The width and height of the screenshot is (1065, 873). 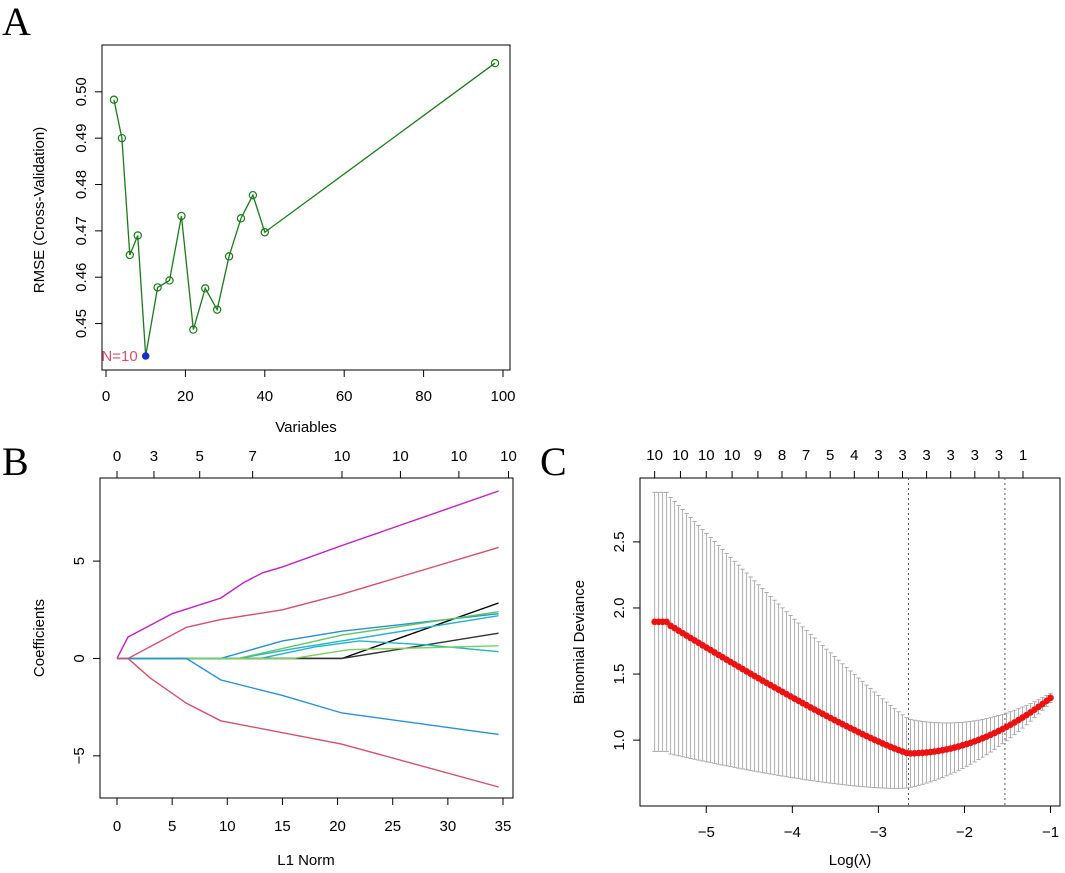 What do you see at coordinates (1050, 698) in the screenshot?
I see `deviance-point` at bounding box center [1050, 698].